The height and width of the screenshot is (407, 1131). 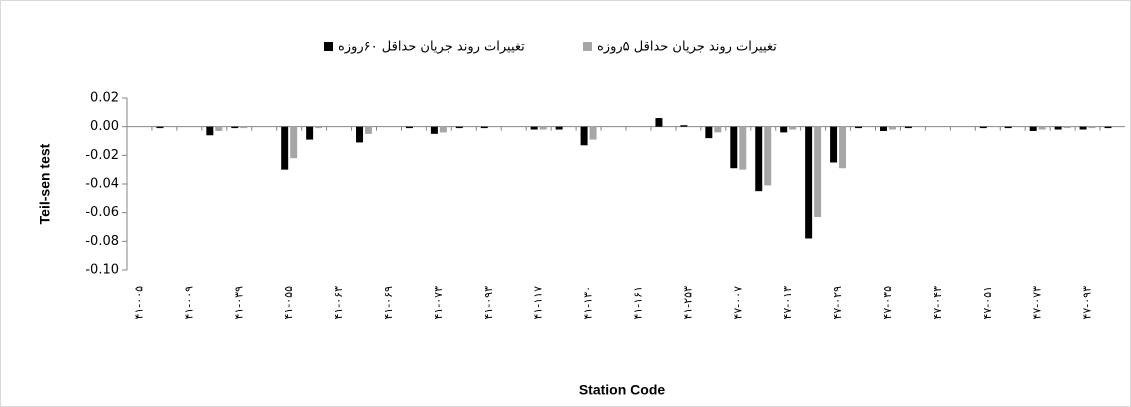 What do you see at coordinates (538, 303) in the screenshot?
I see `x-tick-label: ۴۱-۱۱۷` at bounding box center [538, 303].